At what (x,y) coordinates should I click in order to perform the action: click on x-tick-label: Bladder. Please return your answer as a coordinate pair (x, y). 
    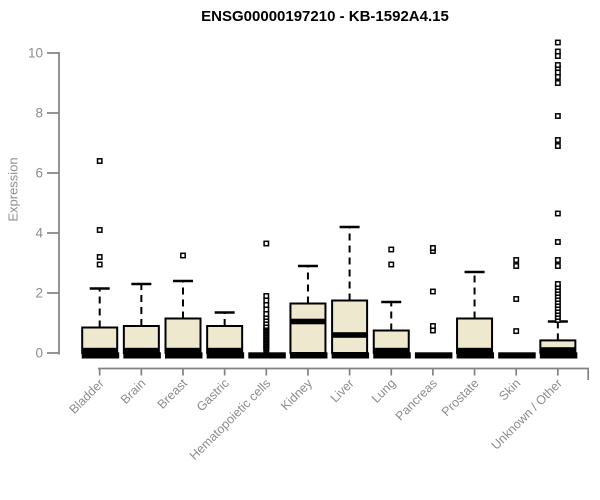
    Looking at the image, I should click on (86, 396).